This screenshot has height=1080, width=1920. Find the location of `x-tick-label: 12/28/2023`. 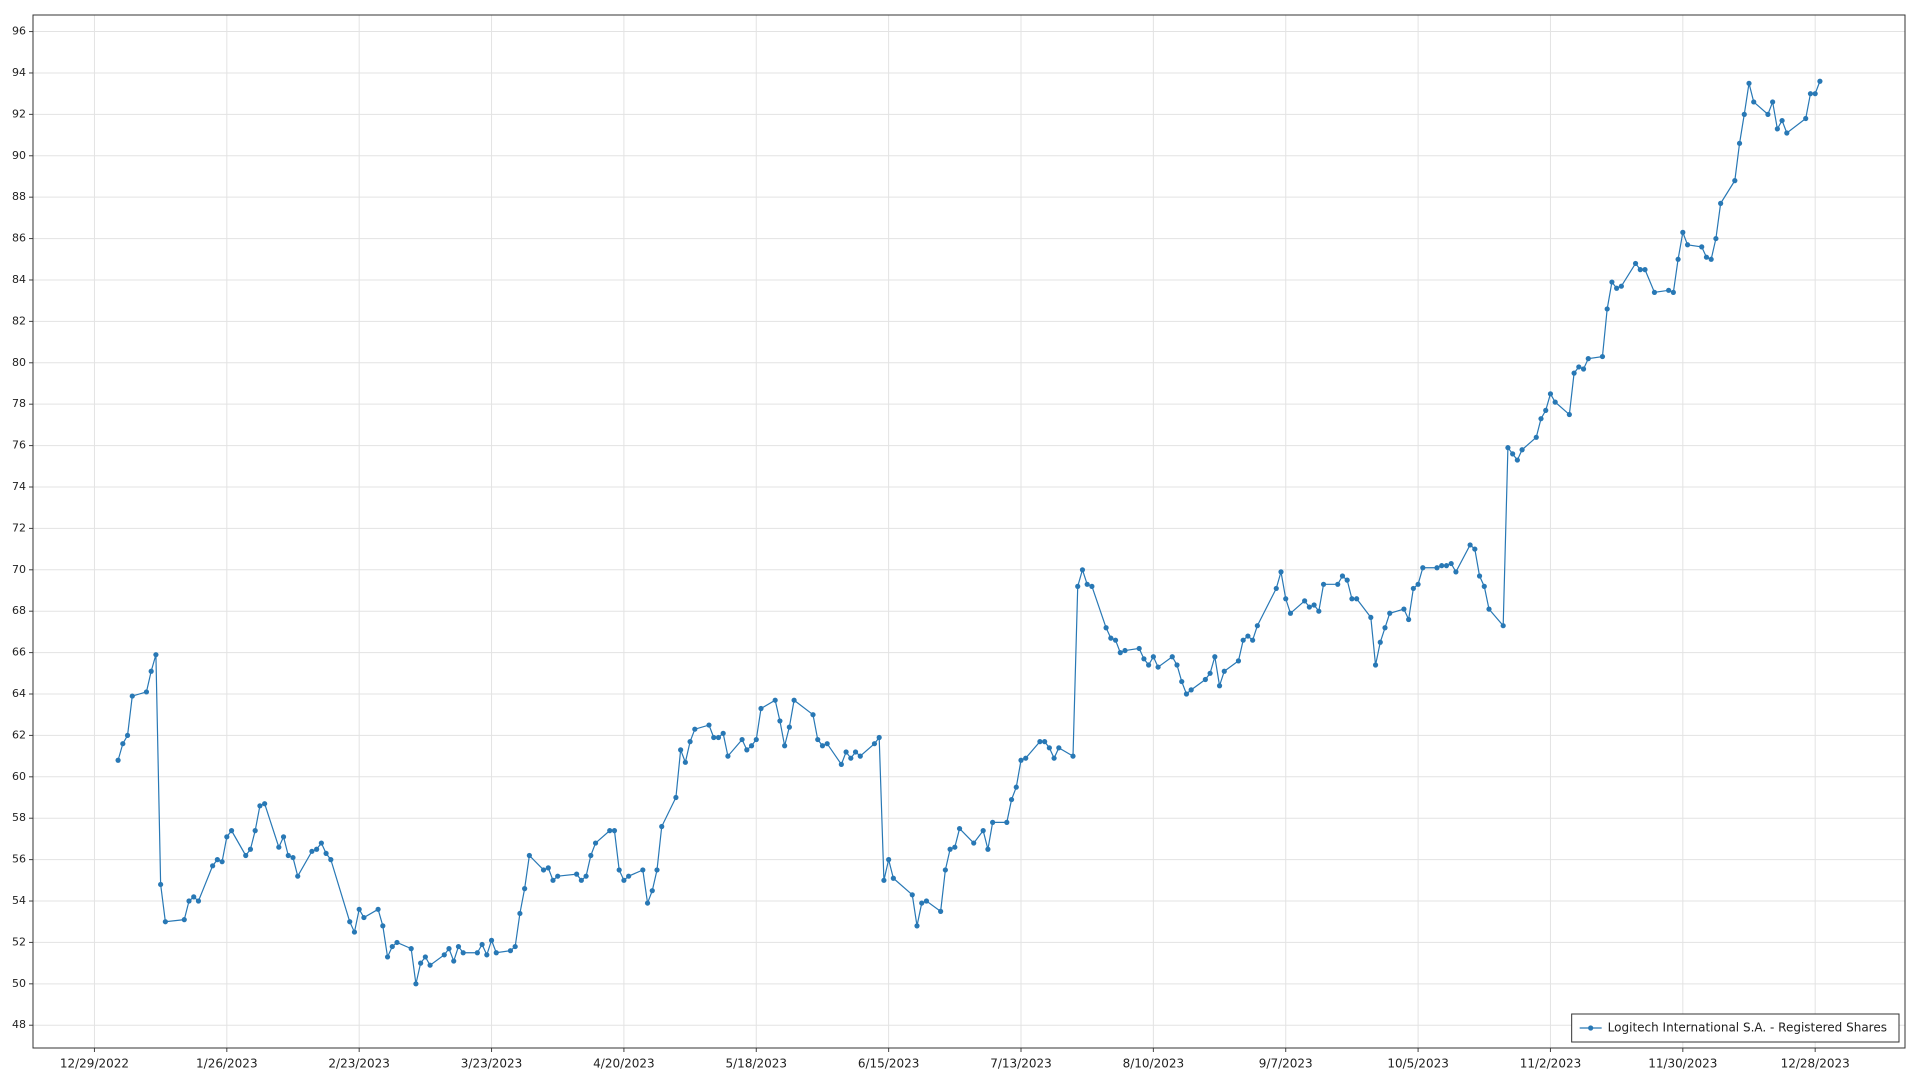

x-tick-label: 12/28/2023 is located at coordinates (1815, 1064).